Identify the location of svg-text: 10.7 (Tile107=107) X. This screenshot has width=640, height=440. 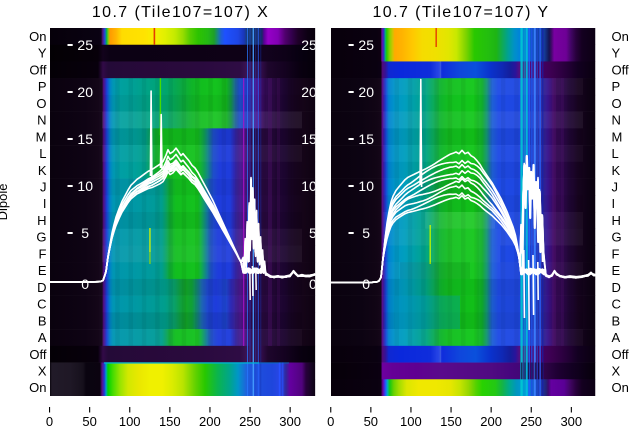
(180, 12).